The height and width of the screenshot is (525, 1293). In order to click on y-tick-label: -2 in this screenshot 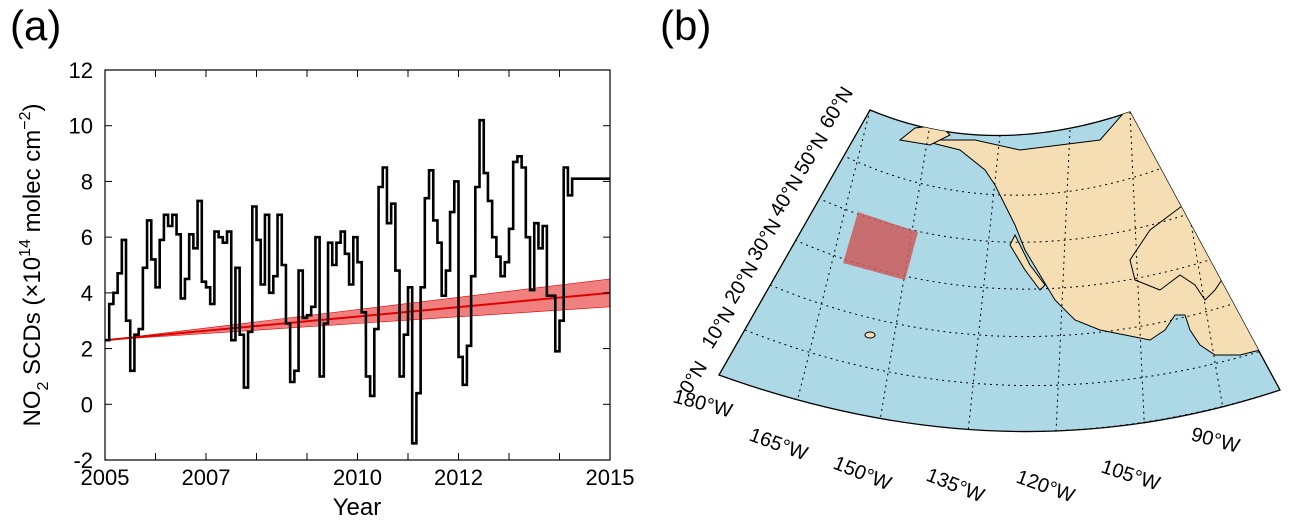, I will do `click(83, 460)`.